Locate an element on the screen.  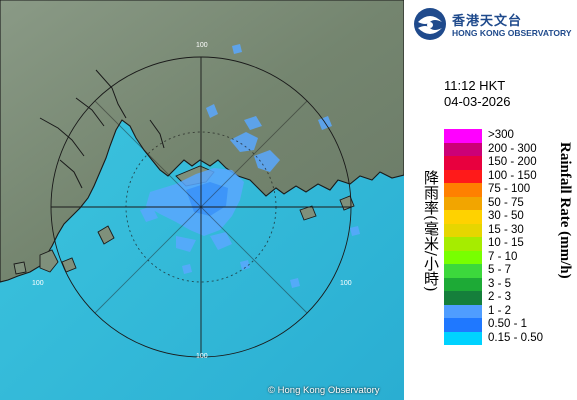
legend-title-chinese: 降雨率(毫米/小時) is located at coordinates (431, 231).